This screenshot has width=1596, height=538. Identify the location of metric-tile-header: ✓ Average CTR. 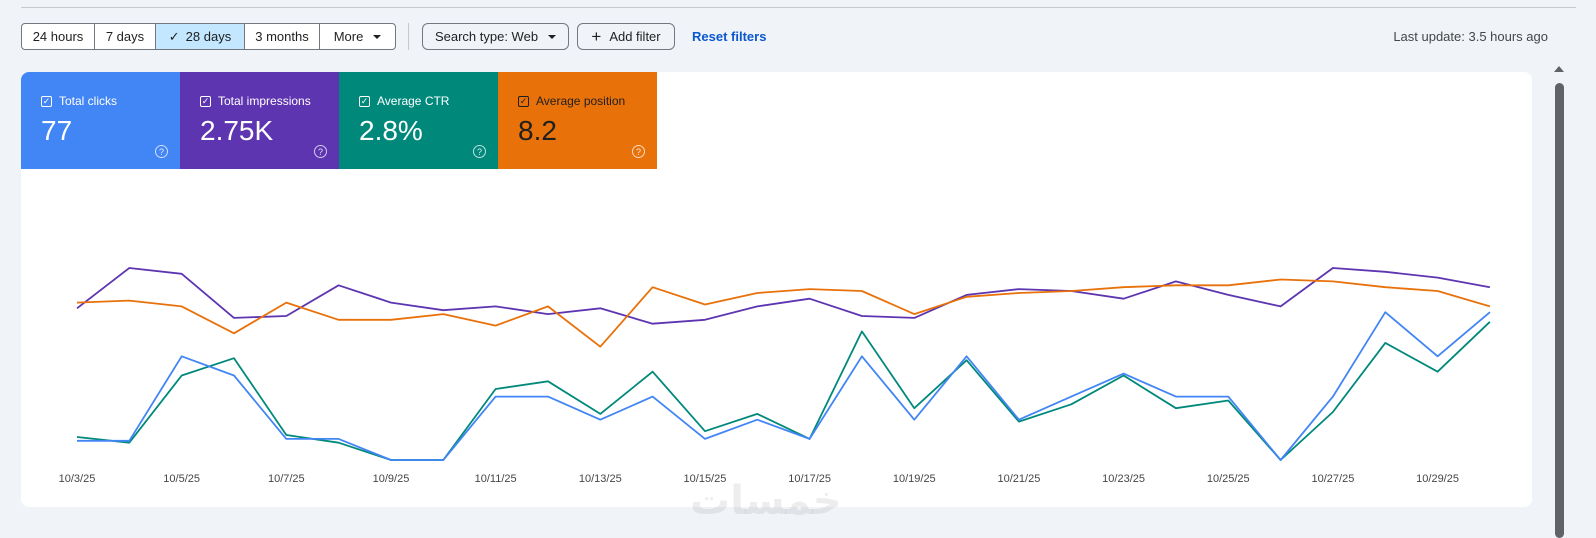
(404, 101).